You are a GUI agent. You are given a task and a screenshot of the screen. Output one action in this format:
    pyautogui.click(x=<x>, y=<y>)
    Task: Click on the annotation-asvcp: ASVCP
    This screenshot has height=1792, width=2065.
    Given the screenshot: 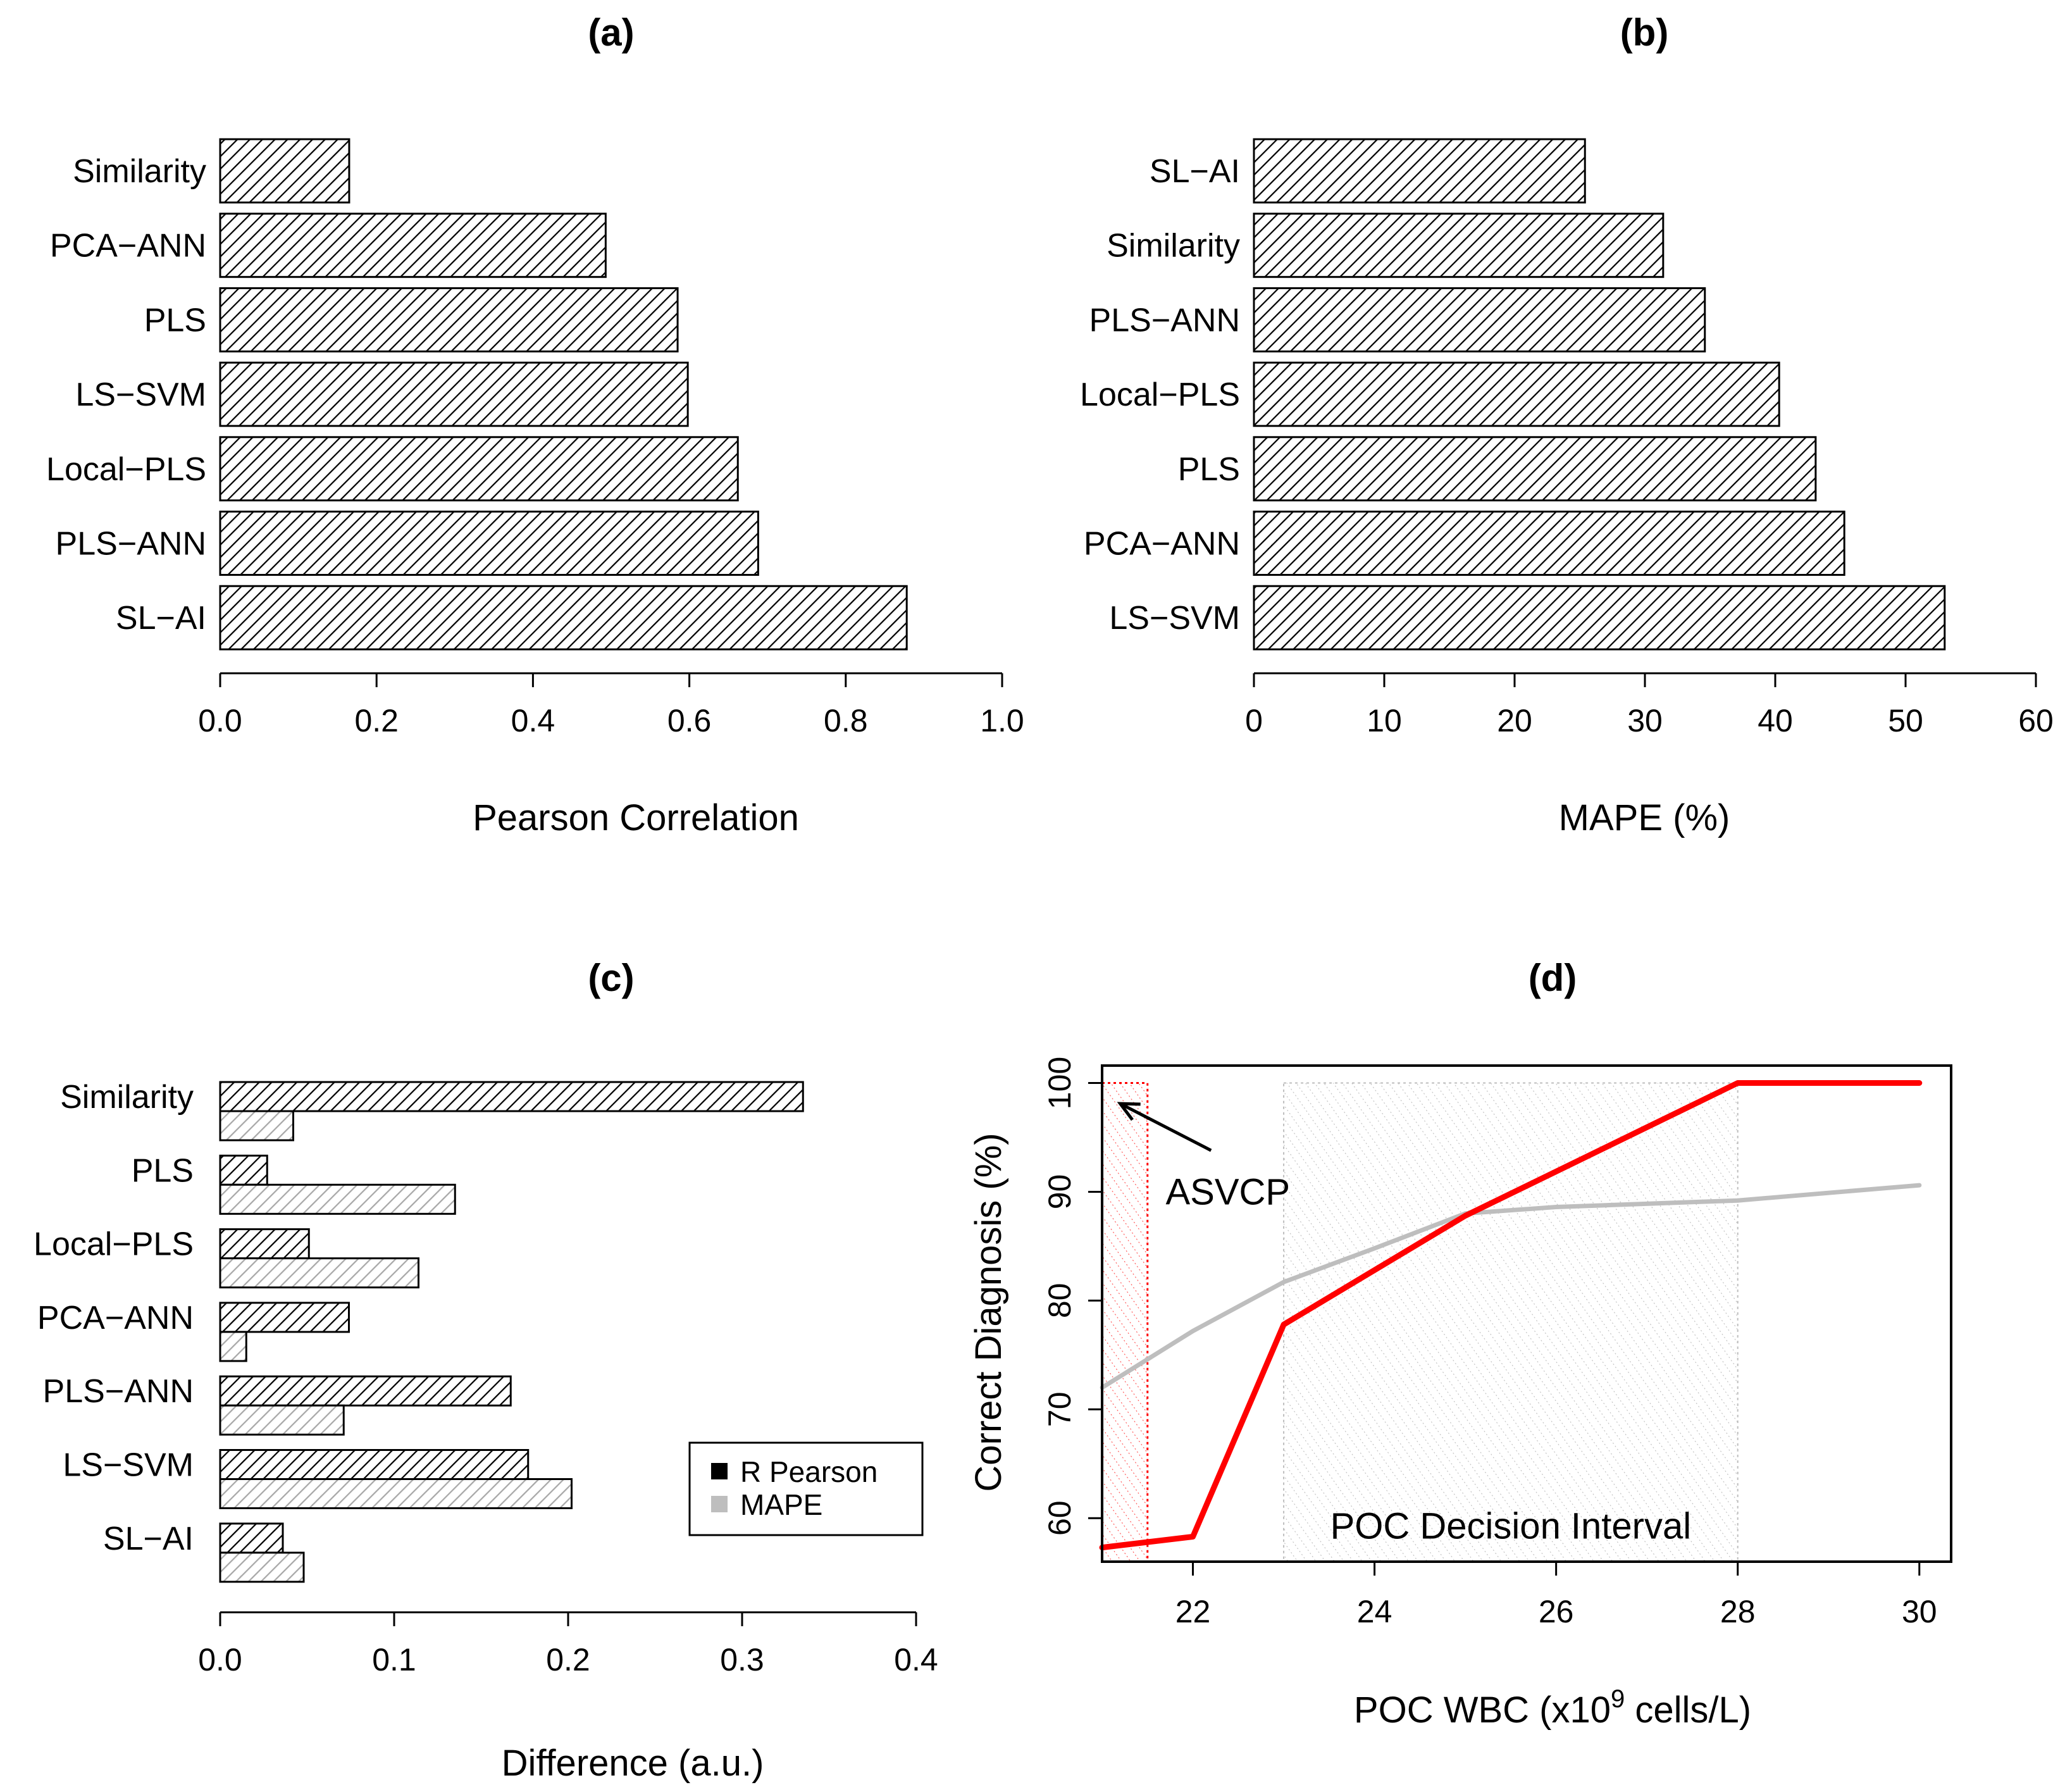 What is the action you would take?
    pyautogui.click(x=1228, y=1191)
    